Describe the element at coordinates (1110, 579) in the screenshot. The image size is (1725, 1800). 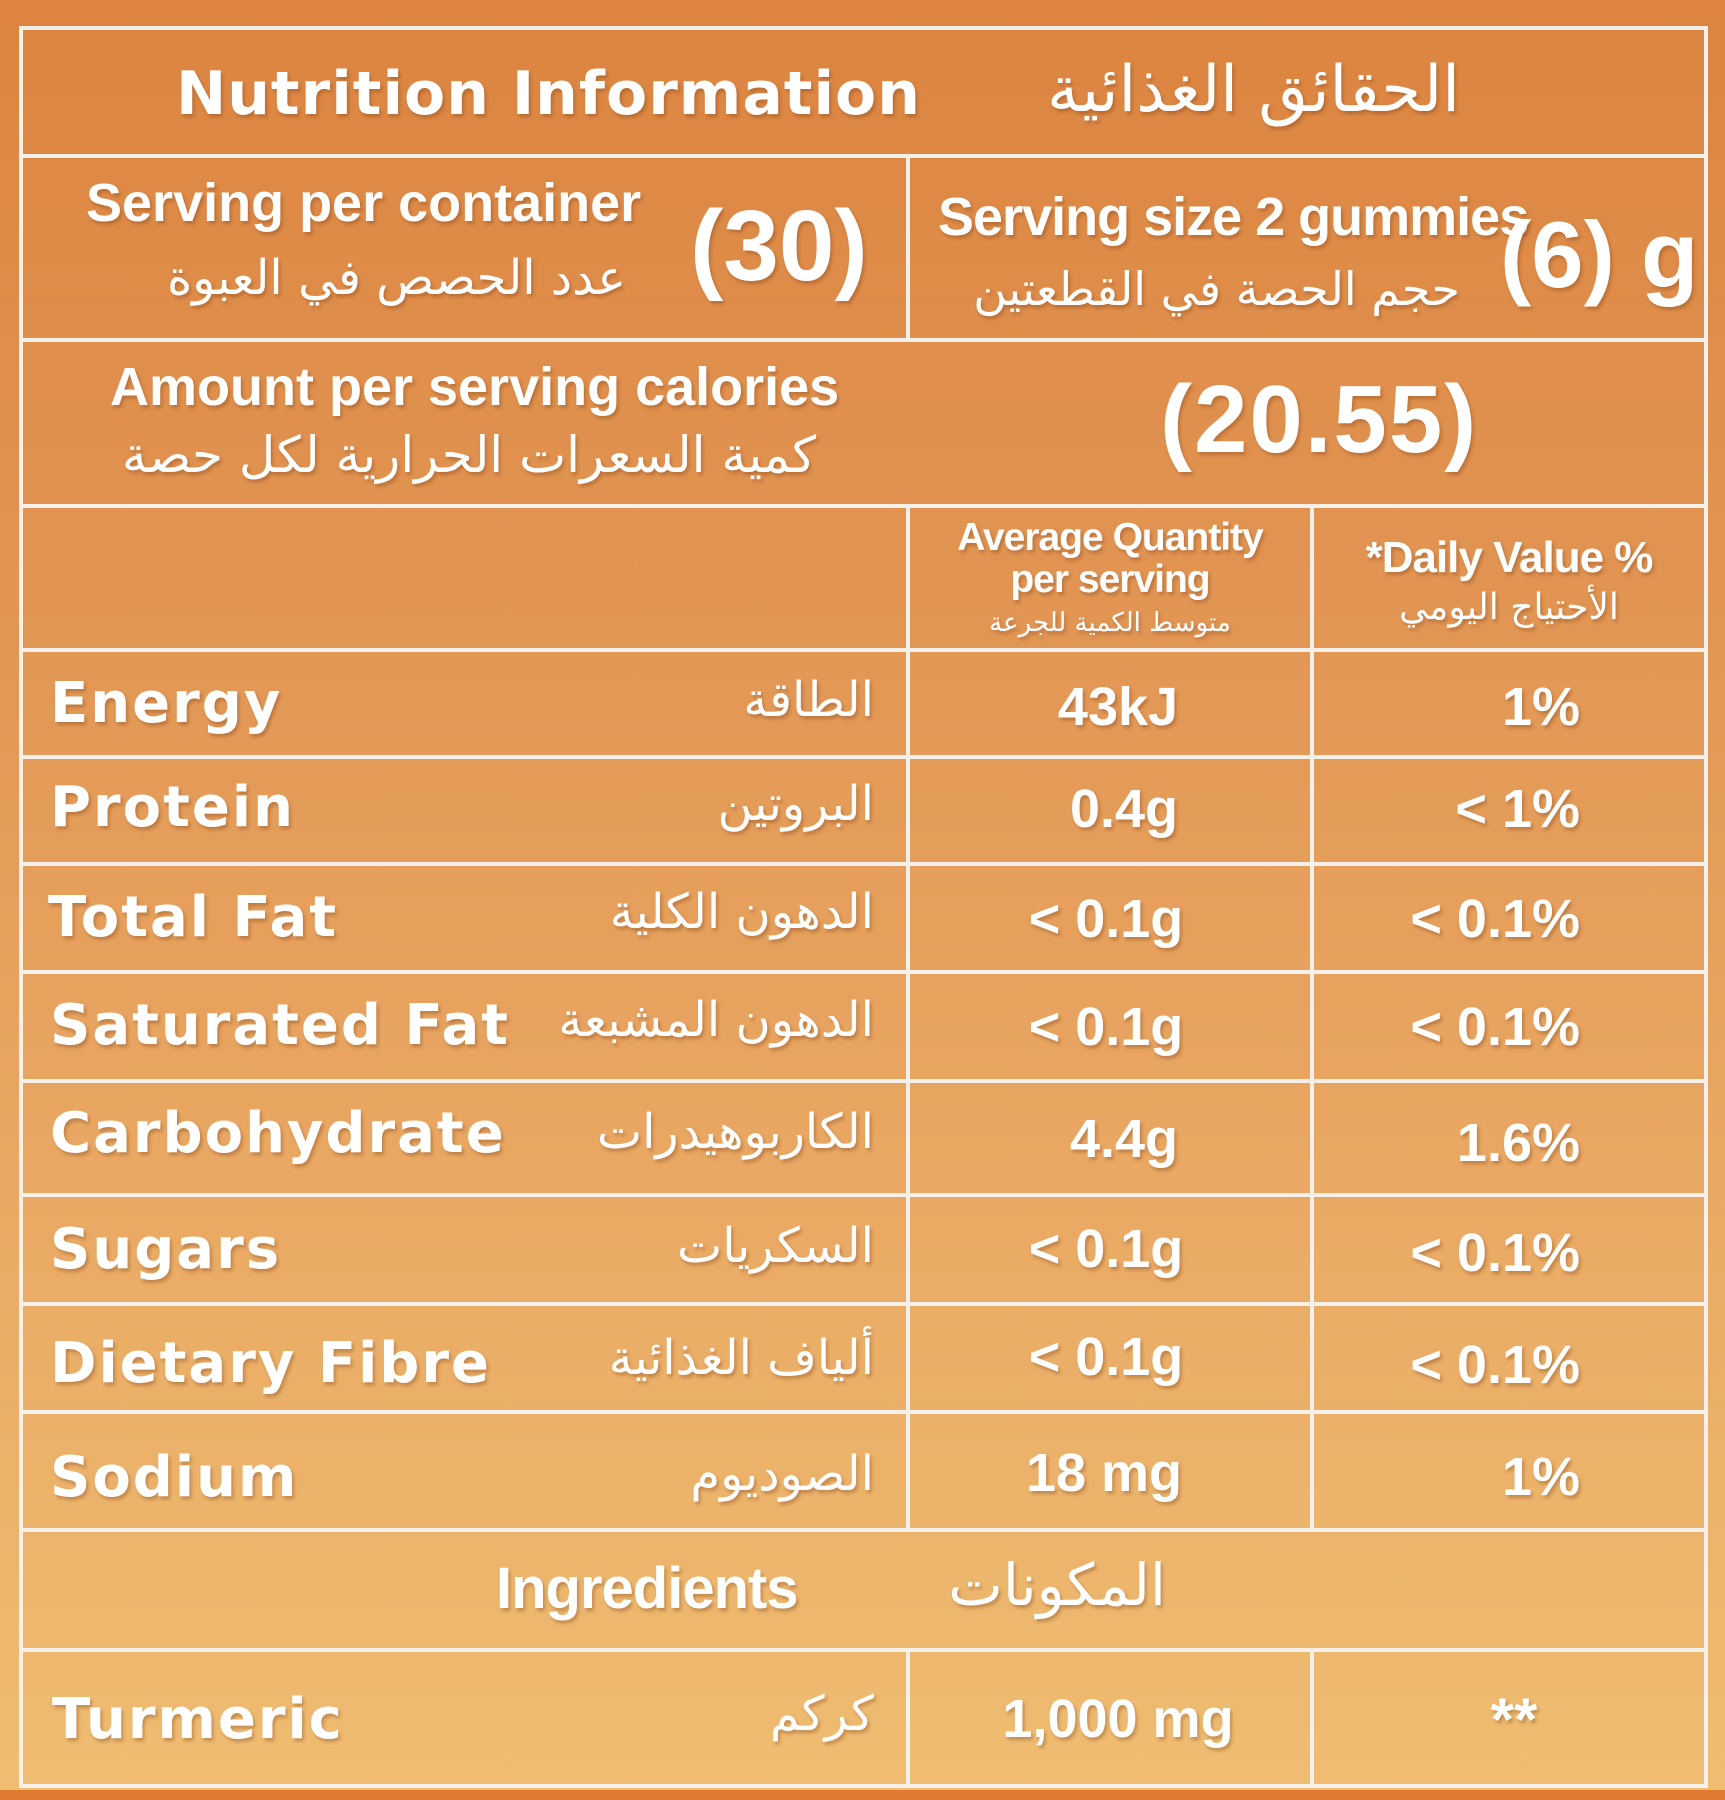
I see `avg-qty-header-line2: per serving` at that location.